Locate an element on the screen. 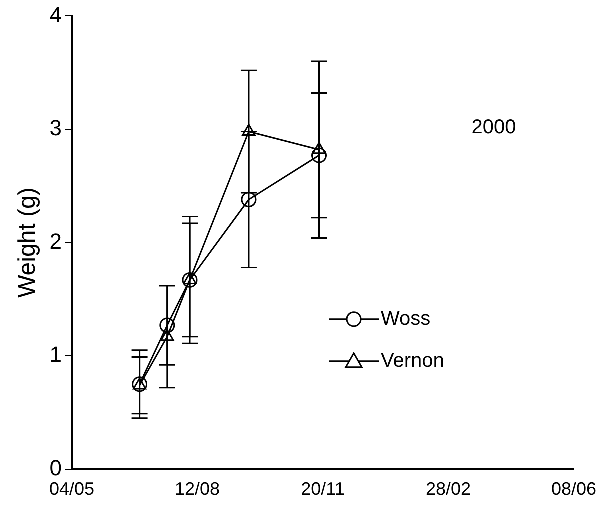  x-tick-label: 28/02 is located at coordinates (449, 489).